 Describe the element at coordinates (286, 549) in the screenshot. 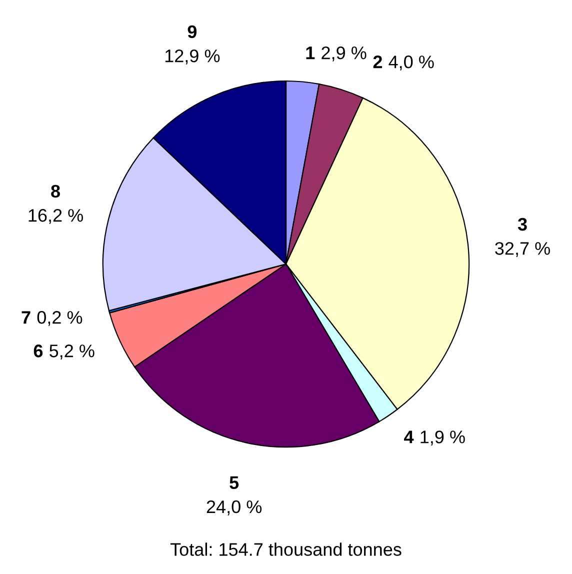

I see `text: Total: 154.7 thousand tonnes` at that location.